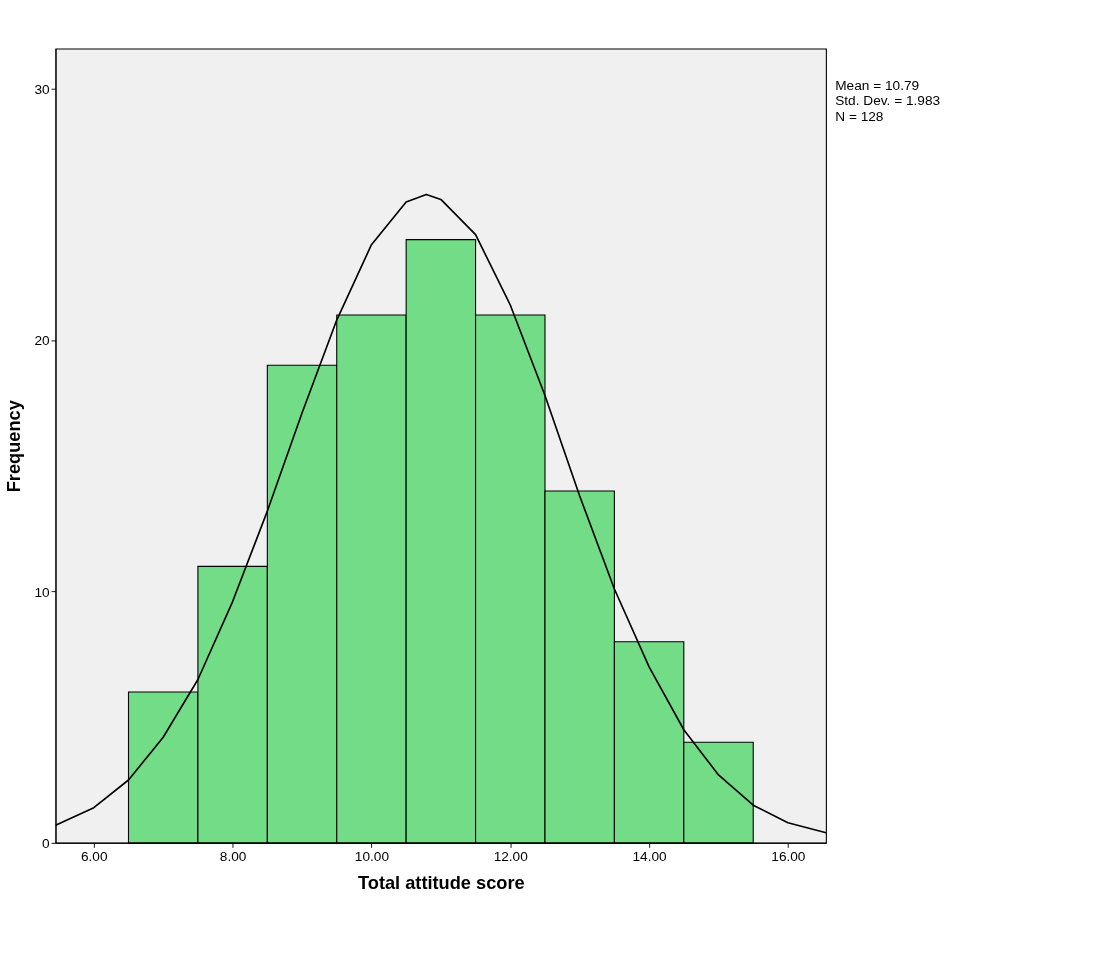  Describe the element at coordinates (511, 856) in the screenshot. I see `x-tick-label: 12.00` at that location.